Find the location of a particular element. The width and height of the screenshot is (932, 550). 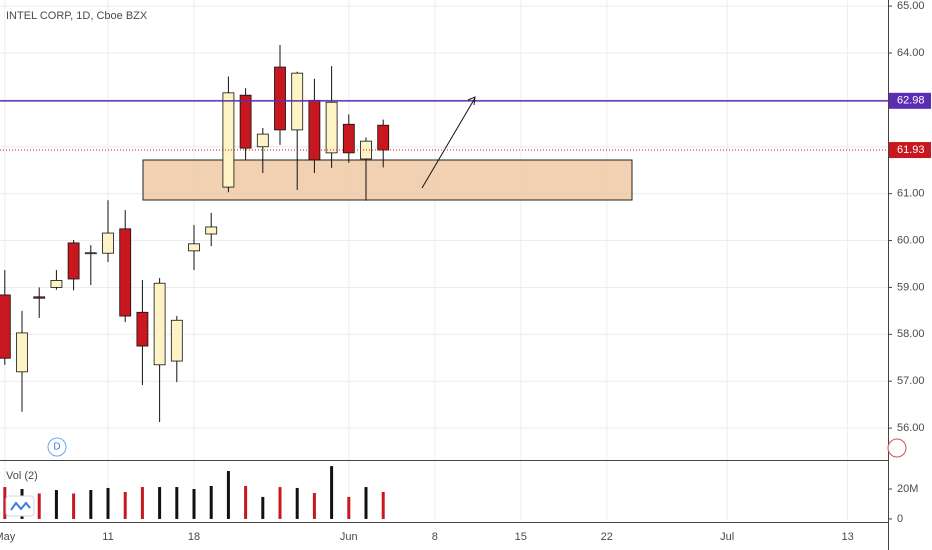

x-tick-label: Jul is located at coordinates (727, 537).